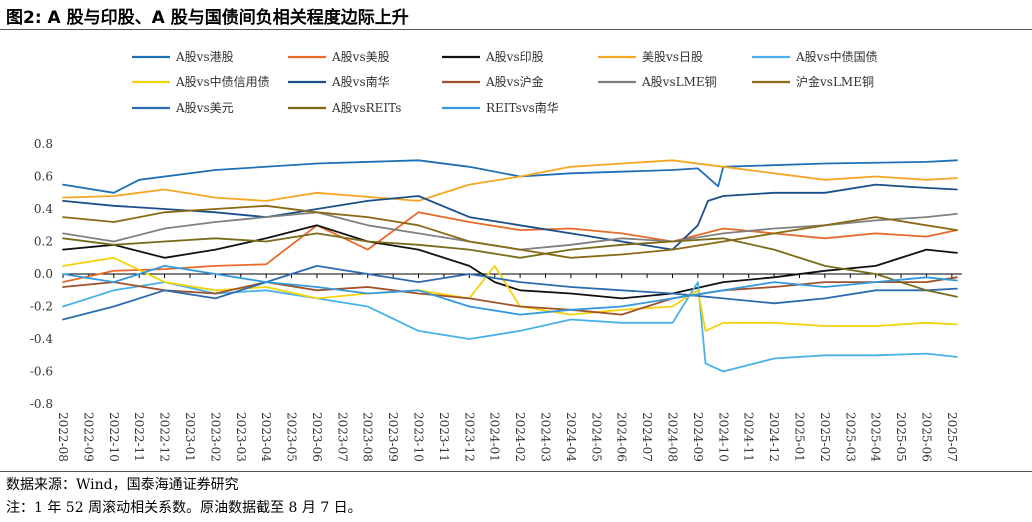  What do you see at coordinates (368, 437) in the screenshot?
I see `x-tick-label: 2023-08` at bounding box center [368, 437].